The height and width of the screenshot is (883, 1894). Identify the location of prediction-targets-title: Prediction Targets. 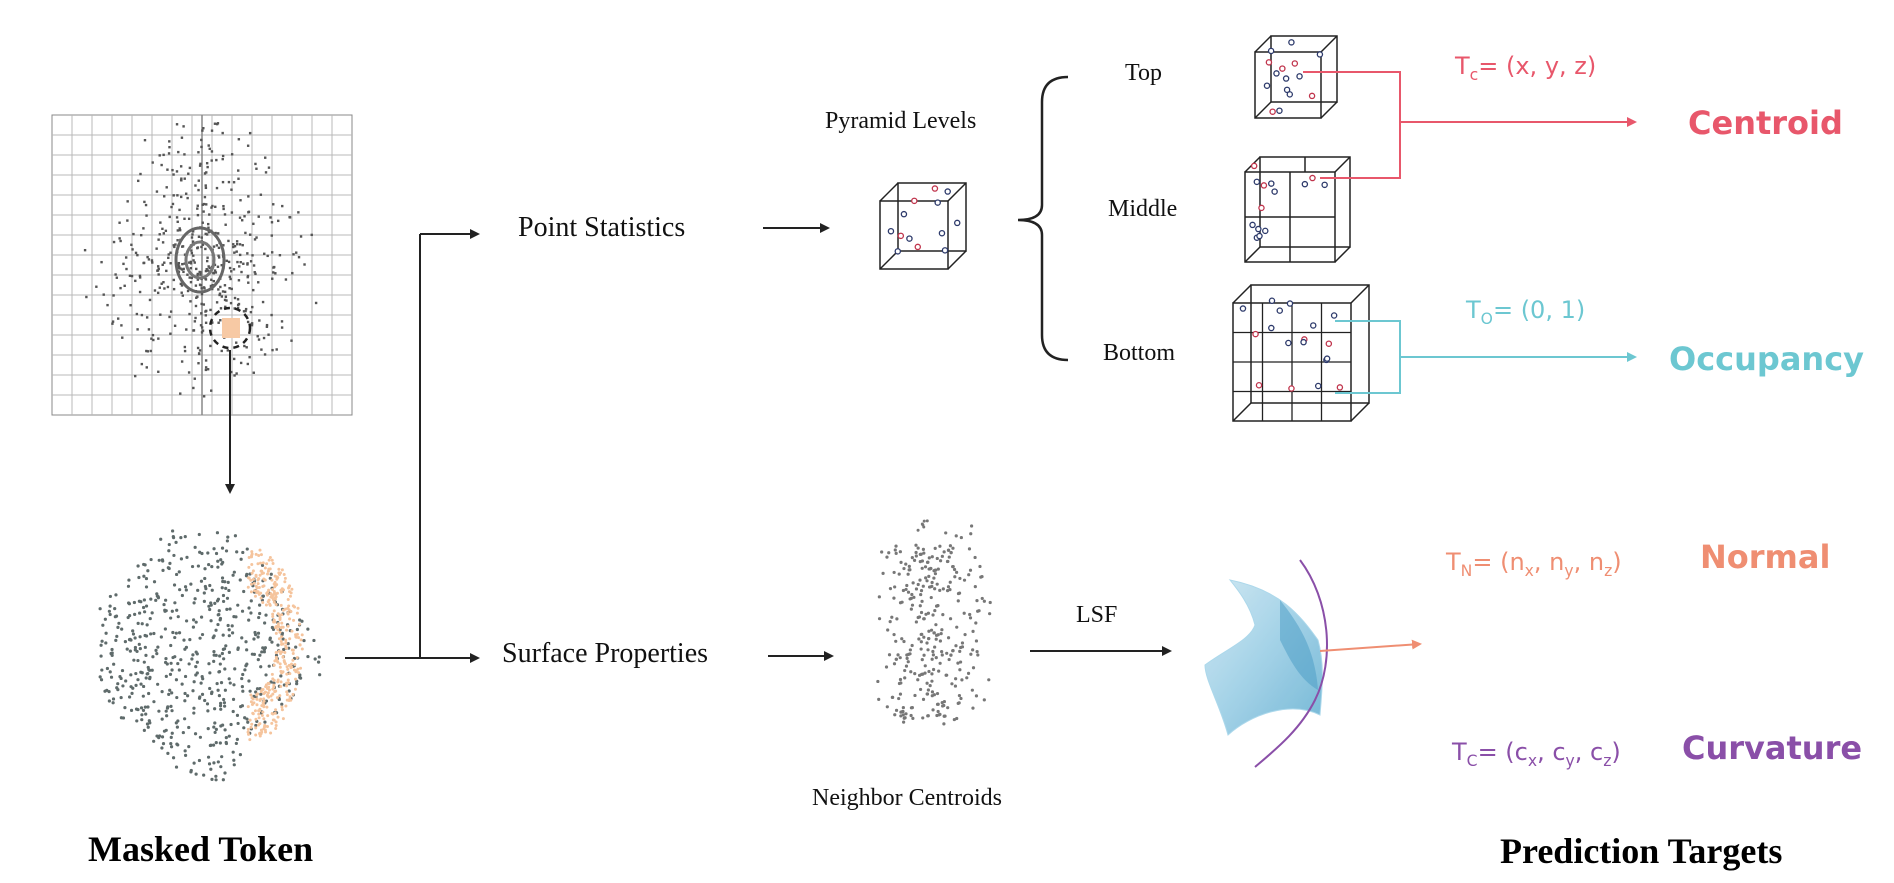
(1641, 851).